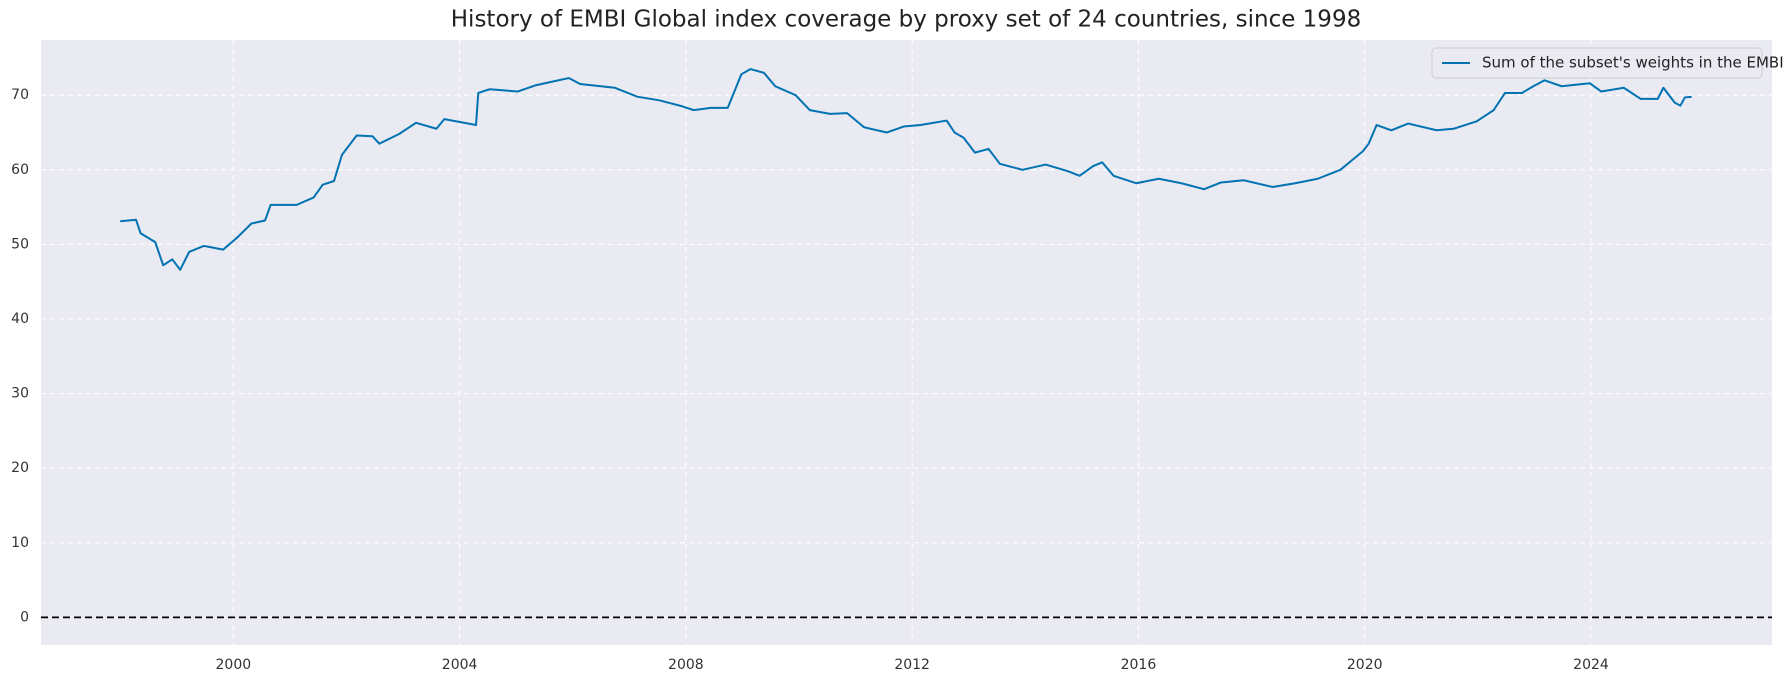 Image resolution: width=1784 pixels, height=684 pixels. What do you see at coordinates (1591, 665) in the screenshot?
I see `x-tick-label: 2024` at bounding box center [1591, 665].